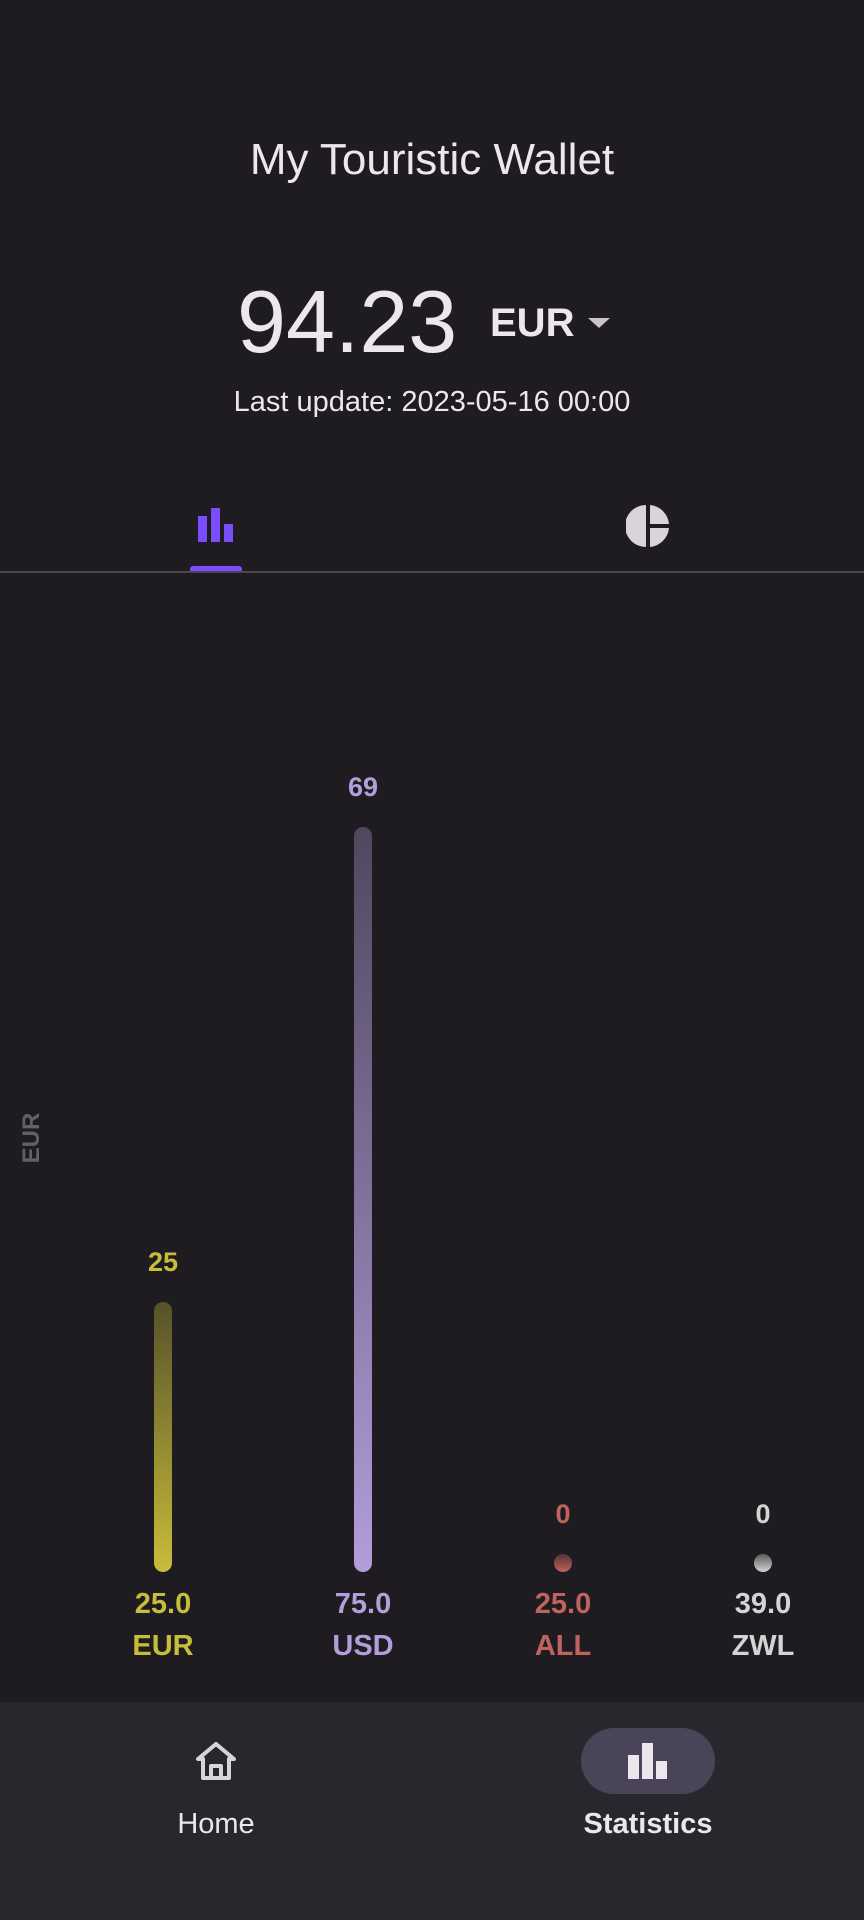 This screenshot has width=864, height=1920. What do you see at coordinates (347, 321) in the screenshot?
I see `balance-amount: 94.23` at bounding box center [347, 321].